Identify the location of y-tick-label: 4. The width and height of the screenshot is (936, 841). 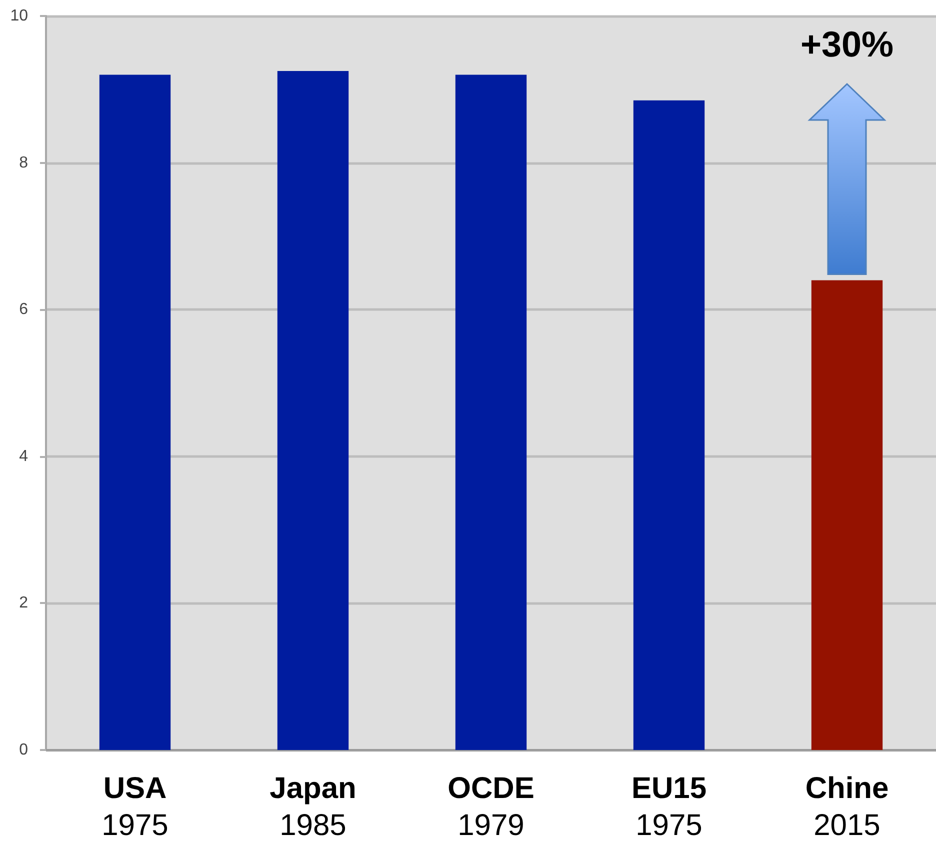
(23, 456).